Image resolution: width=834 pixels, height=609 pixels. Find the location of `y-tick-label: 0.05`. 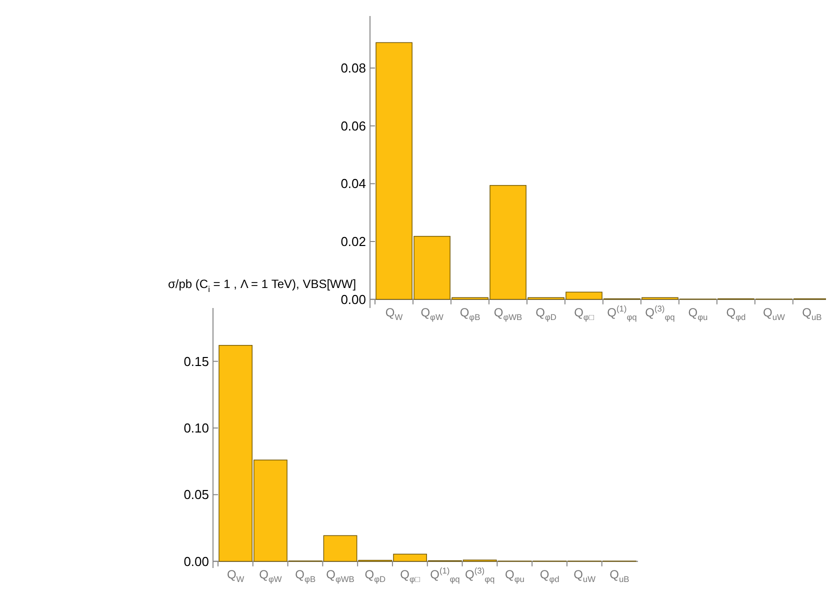

y-tick-label: 0.05 is located at coordinates (196, 494).